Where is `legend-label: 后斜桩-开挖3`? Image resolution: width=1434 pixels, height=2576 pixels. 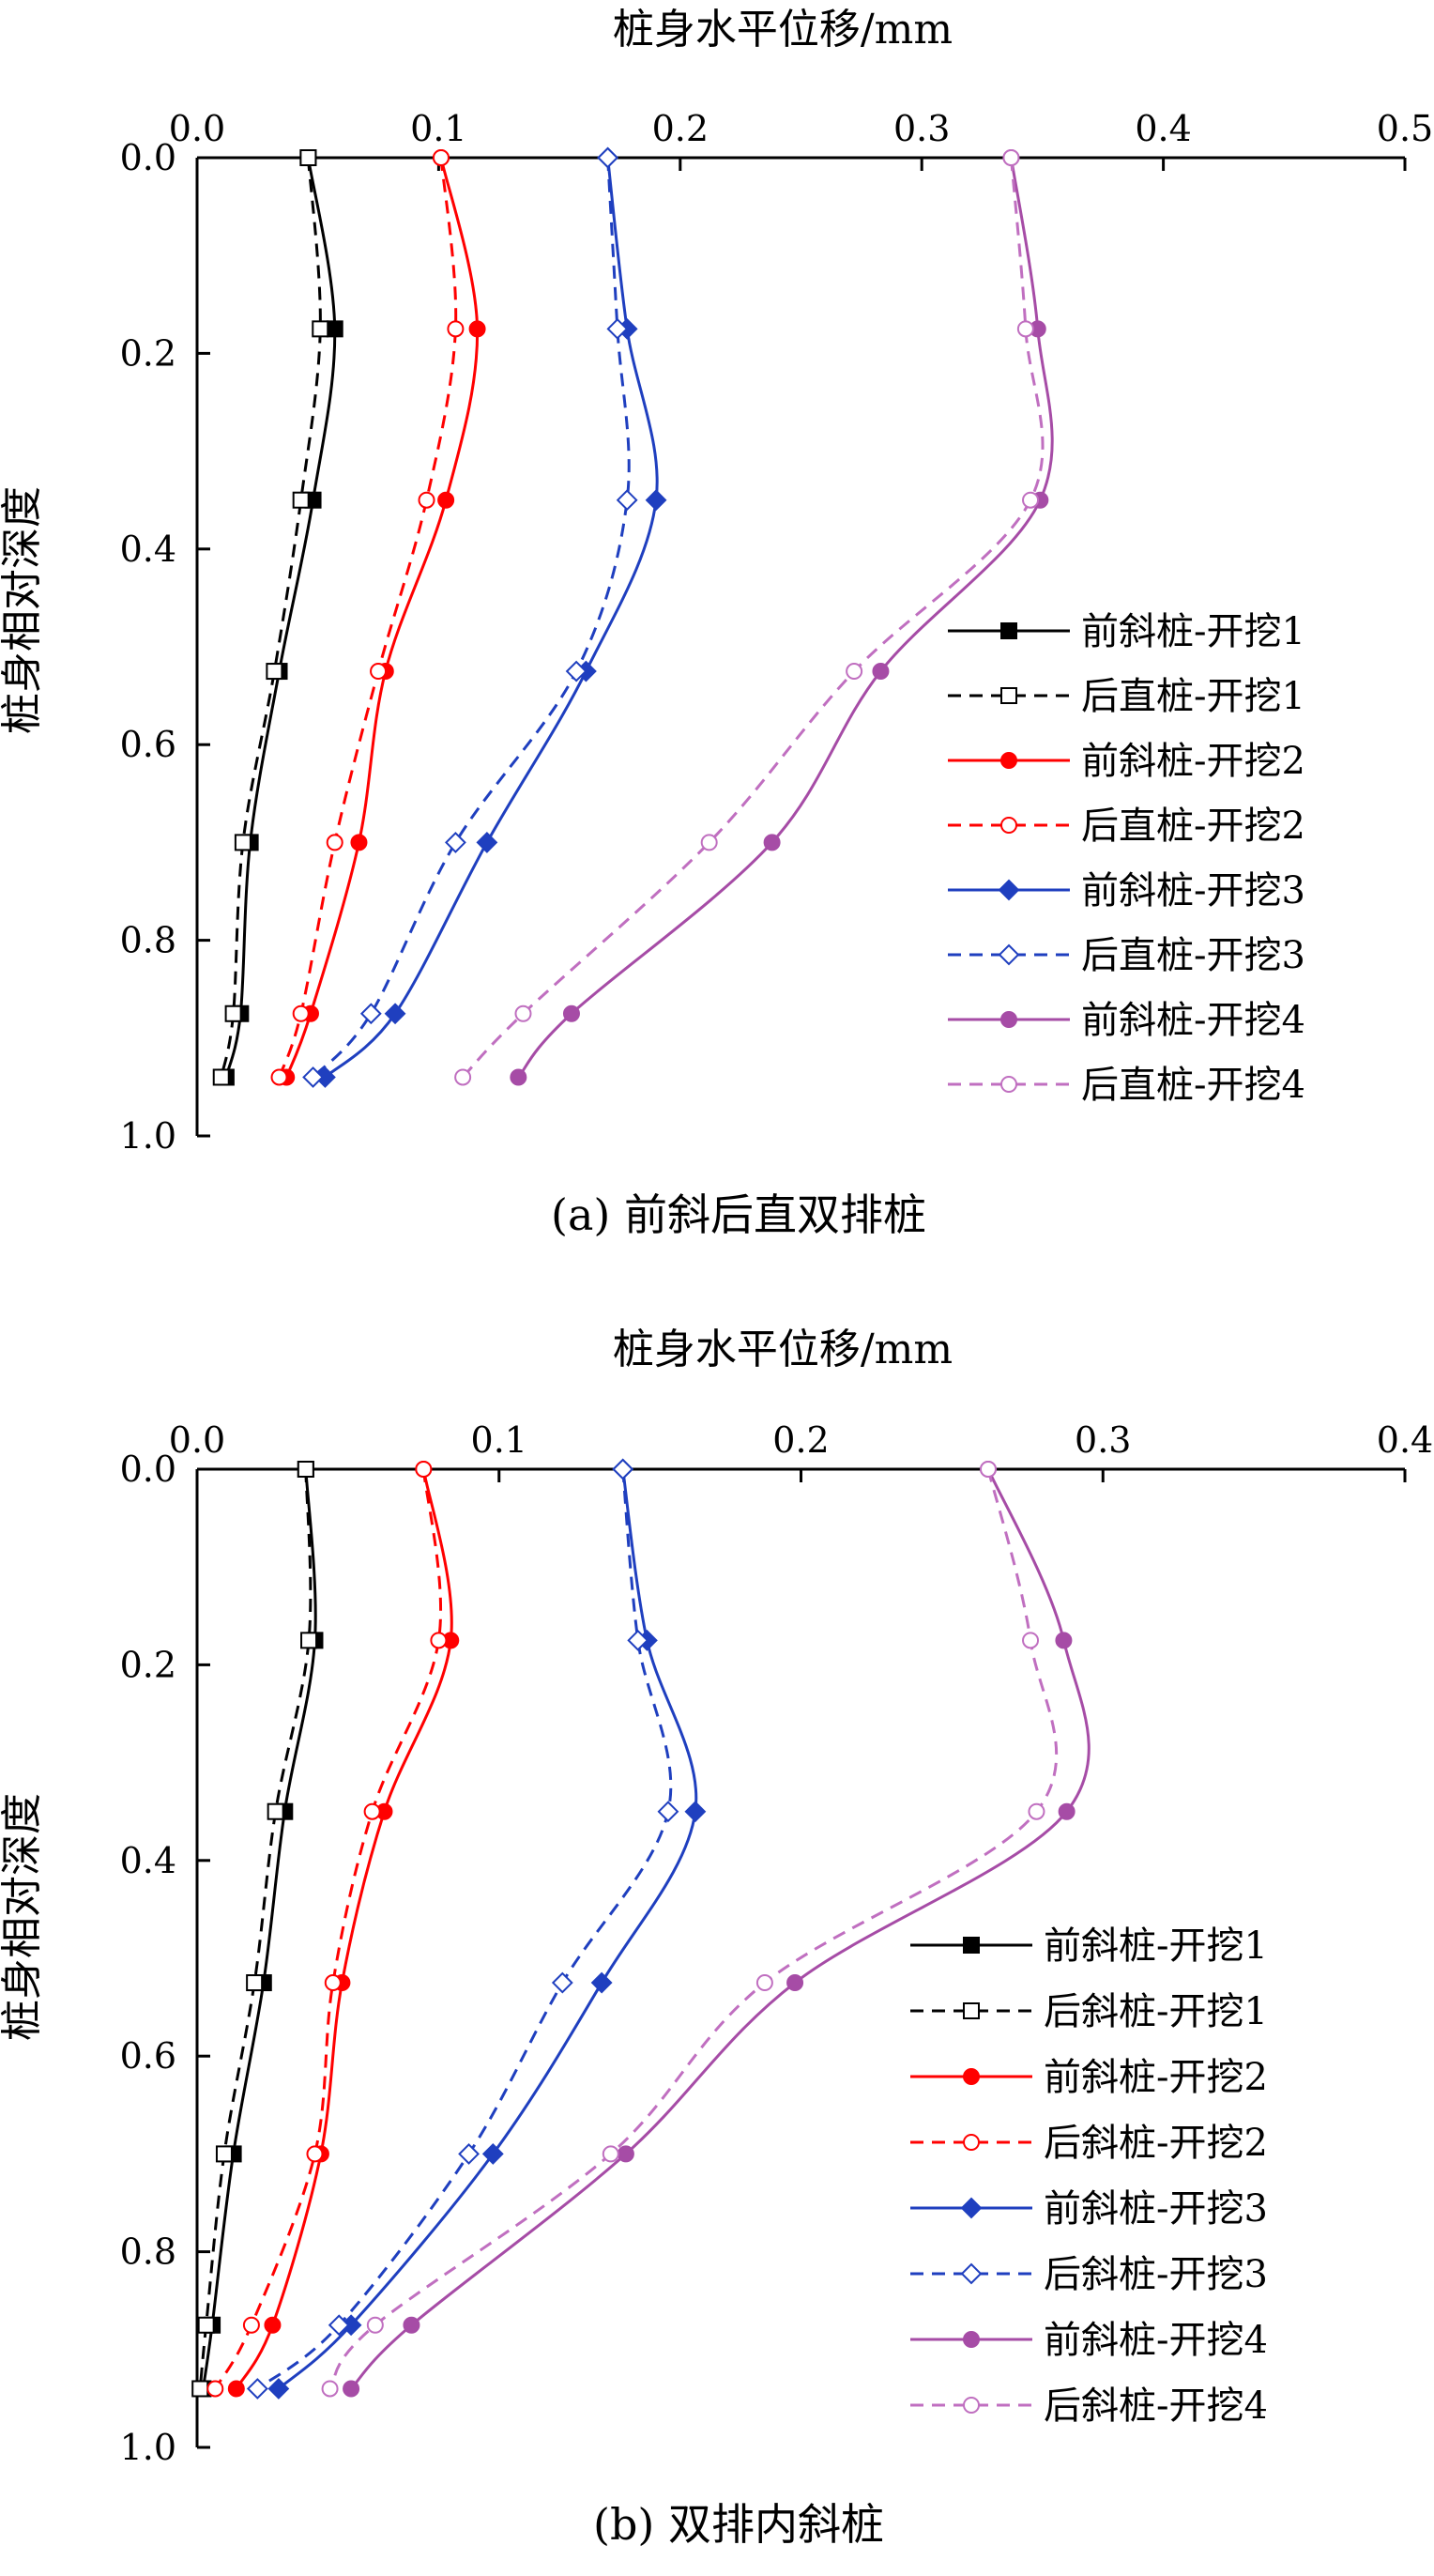 legend-label: 后斜桩-开挖3 is located at coordinates (1156, 2275).